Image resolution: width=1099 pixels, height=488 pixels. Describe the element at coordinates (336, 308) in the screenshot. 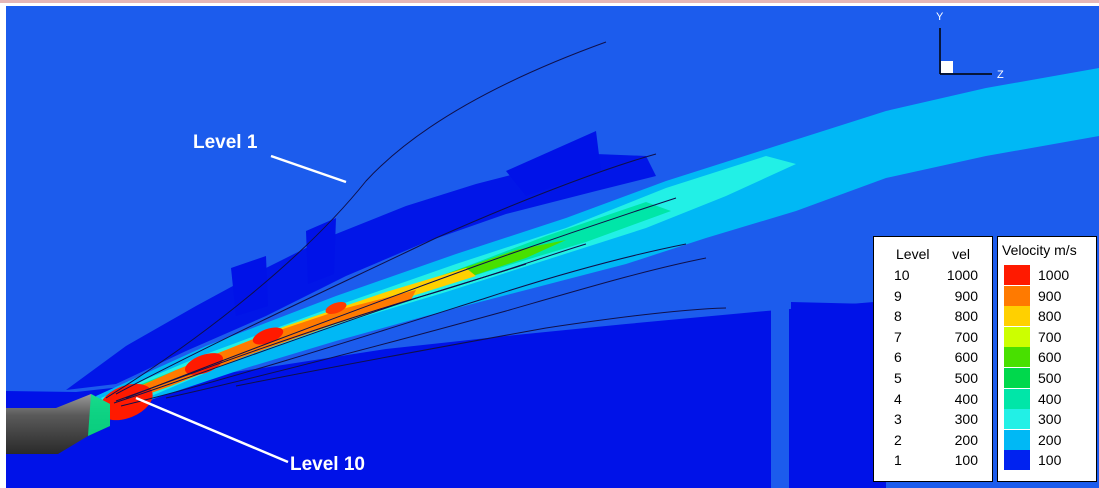

I see `core-level-1000-c` at that location.